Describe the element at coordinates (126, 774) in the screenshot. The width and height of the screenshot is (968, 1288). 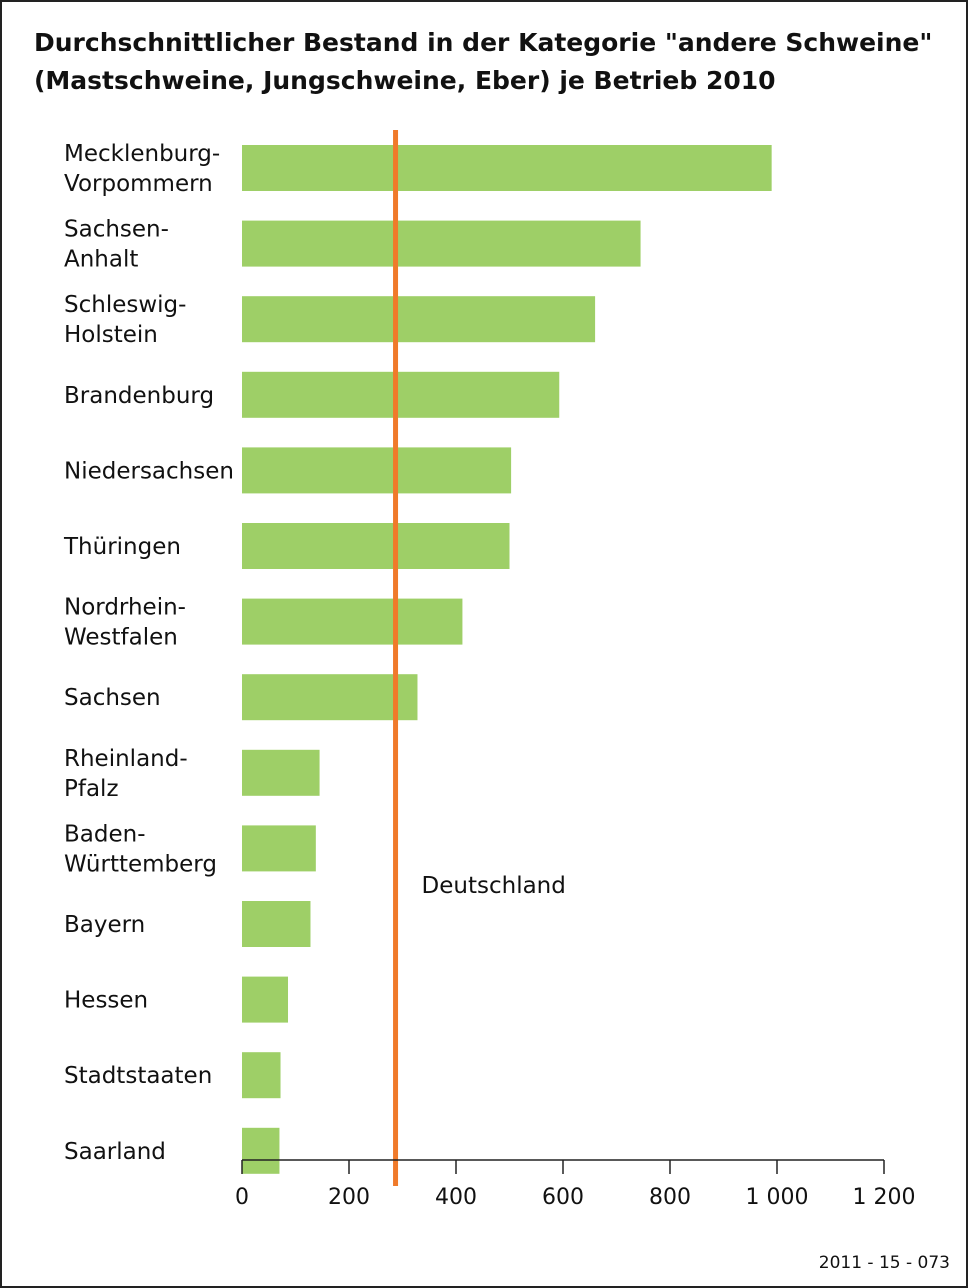
I see `category-label-8: Rheinland- Pfalz` at that location.